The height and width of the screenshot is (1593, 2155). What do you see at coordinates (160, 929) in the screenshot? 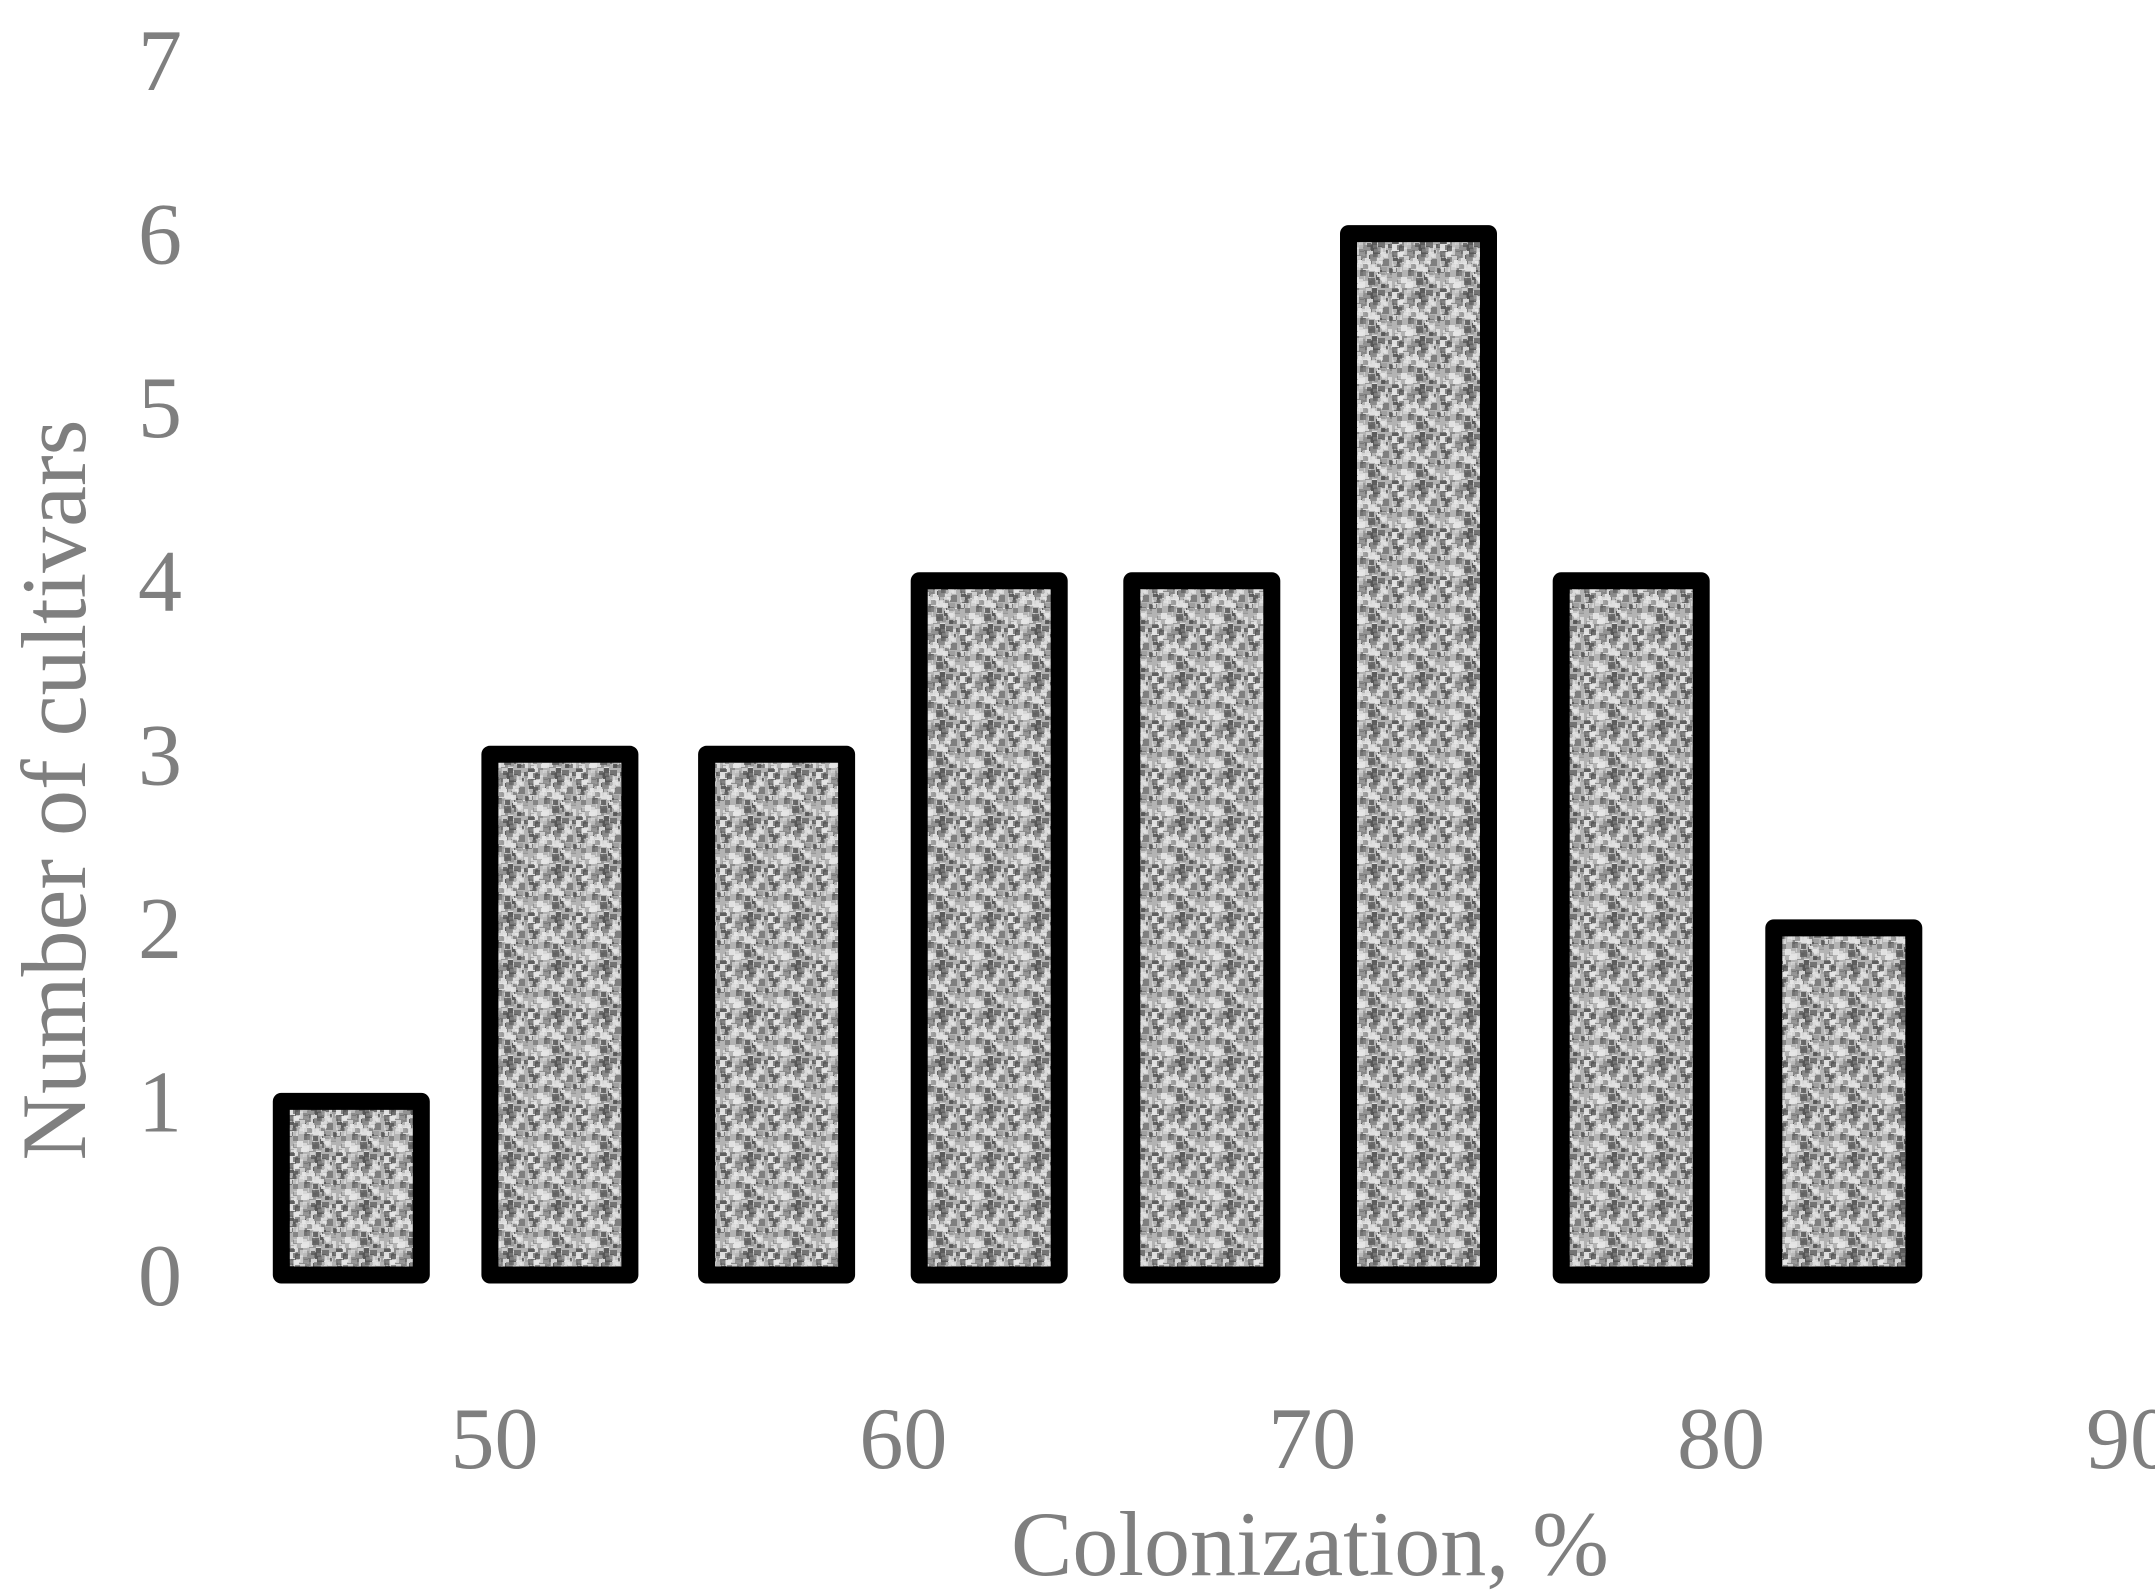
I see `y-tick-label: 2` at bounding box center [160, 929].